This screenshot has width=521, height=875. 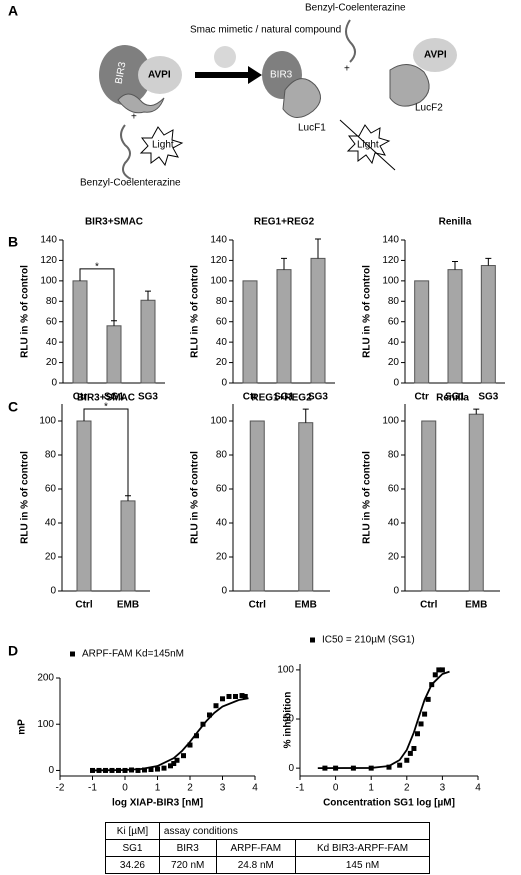 I want to click on x-tick-label: 2, so click(x=407, y=788).